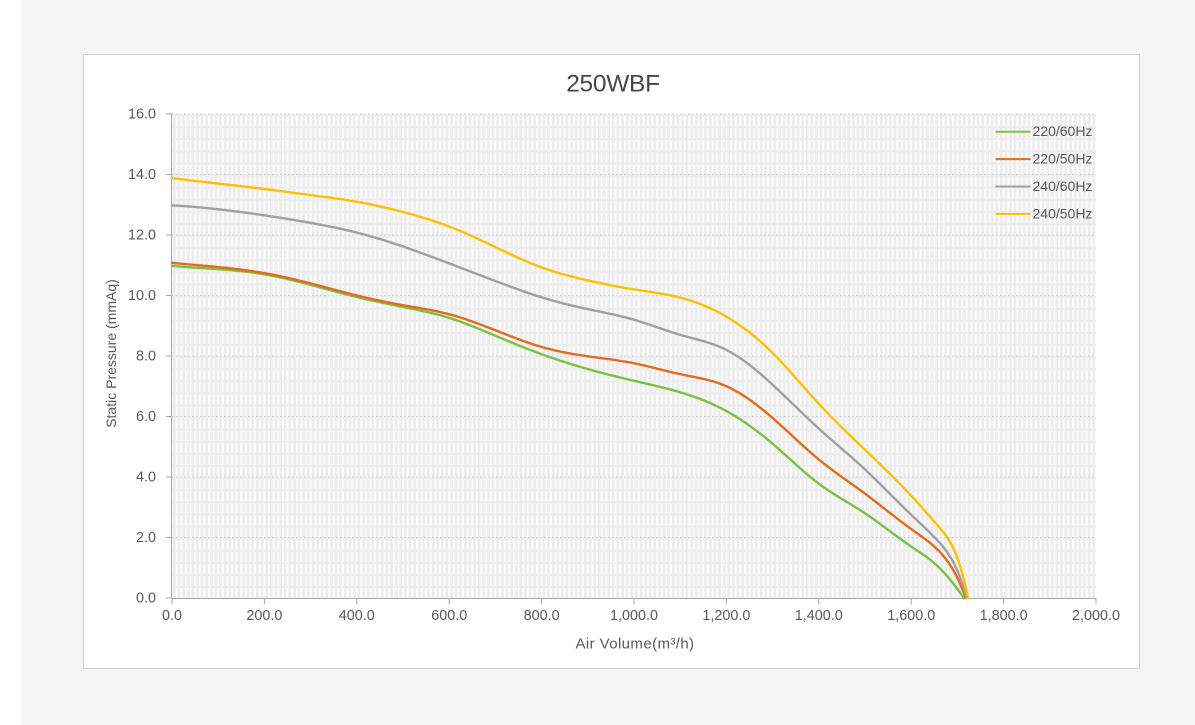  I want to click on svg-text: 2.0, so click(146, 538).